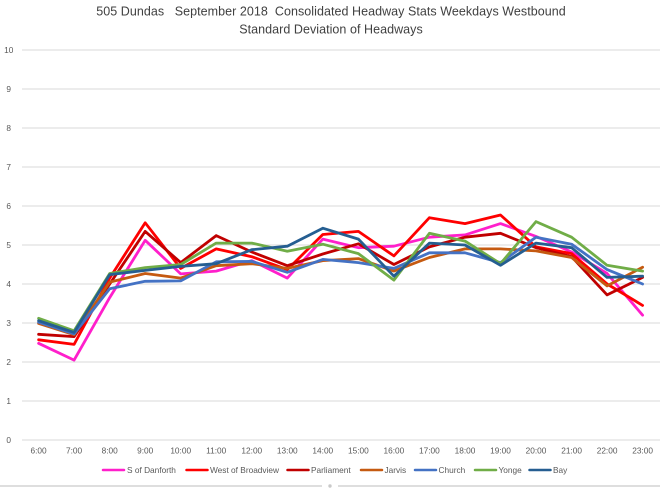 Image resolution: width=660 pixels, height=493 pixels. Describe the element at coordinates (500, 450) in the screenshot. I see `svg-text: 19:00` at that location.